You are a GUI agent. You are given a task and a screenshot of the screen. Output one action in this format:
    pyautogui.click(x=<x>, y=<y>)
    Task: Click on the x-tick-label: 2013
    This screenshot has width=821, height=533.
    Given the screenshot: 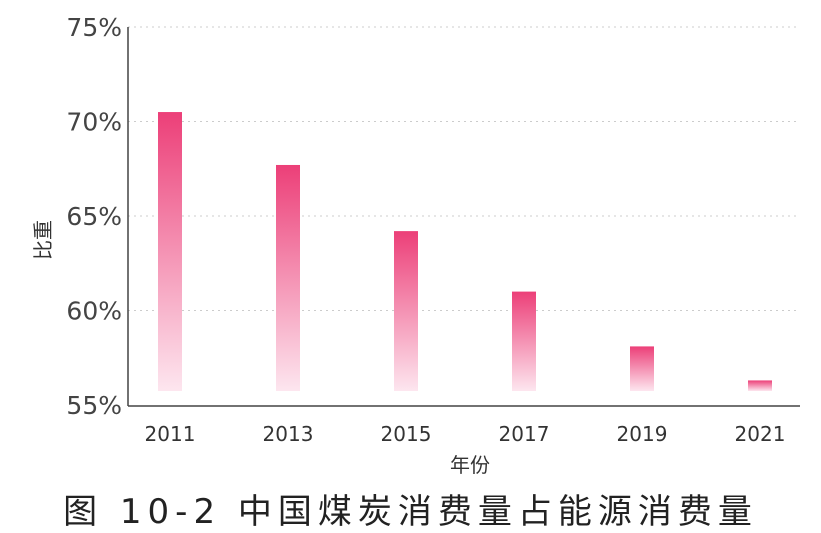 What is the action you would take?
    pyautogui.click(x=288, y=434)
    